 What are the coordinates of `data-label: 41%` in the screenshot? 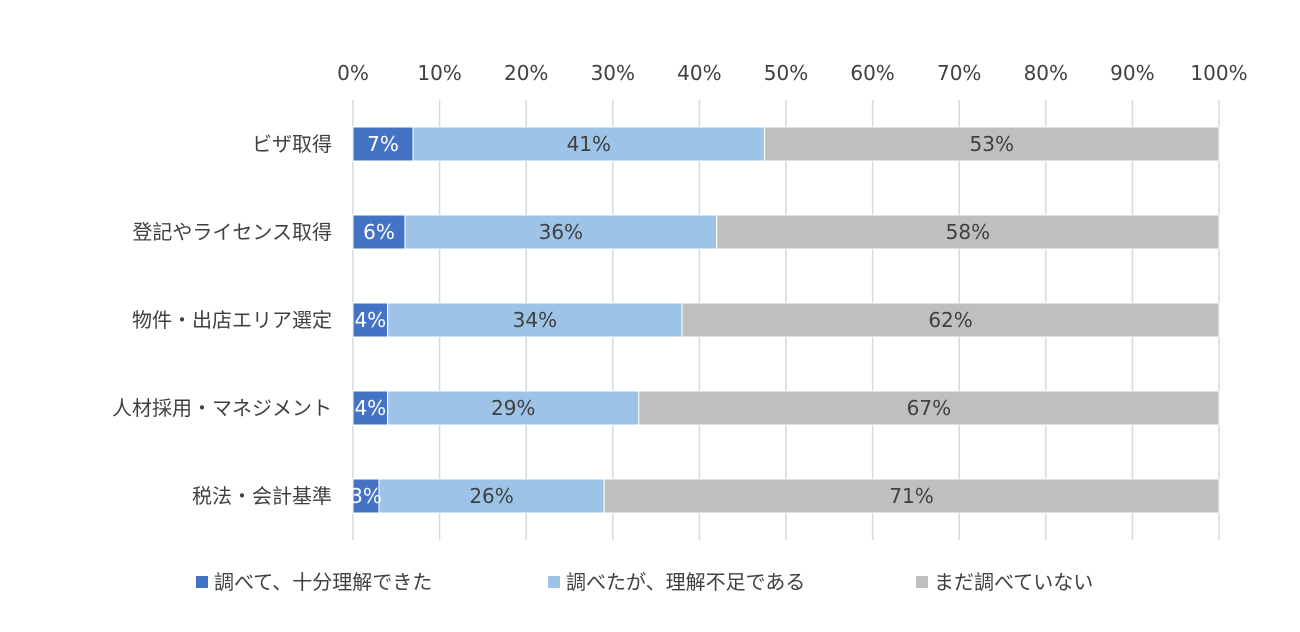 It's located at (589, 144).